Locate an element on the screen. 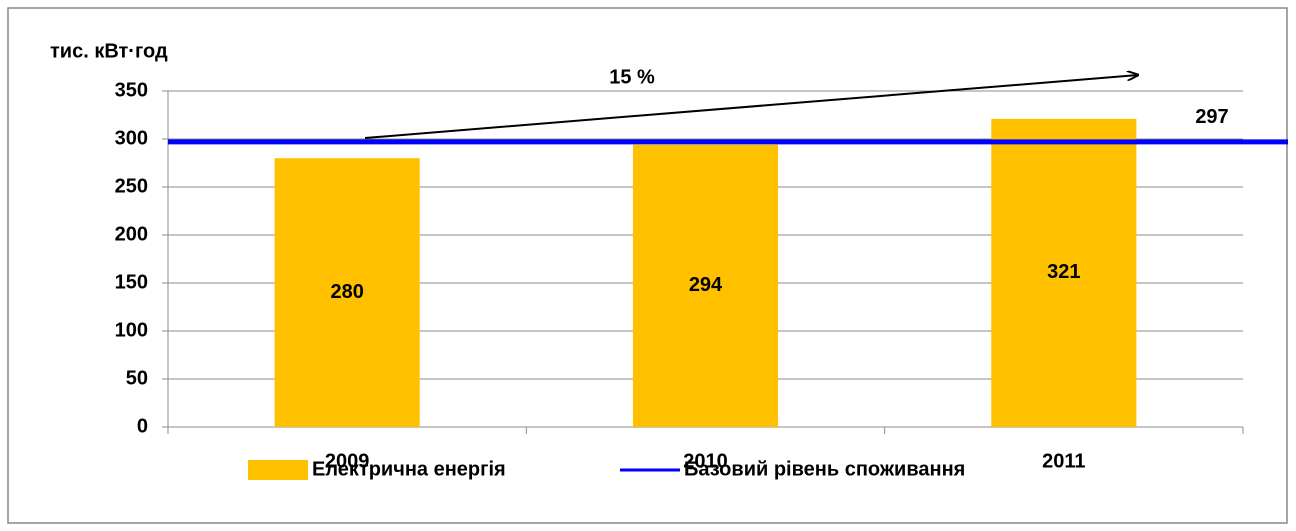 The width and height of the screenshot is (1296, 531). legend-label: Електрична енергія is located at coordinates (409, 469).